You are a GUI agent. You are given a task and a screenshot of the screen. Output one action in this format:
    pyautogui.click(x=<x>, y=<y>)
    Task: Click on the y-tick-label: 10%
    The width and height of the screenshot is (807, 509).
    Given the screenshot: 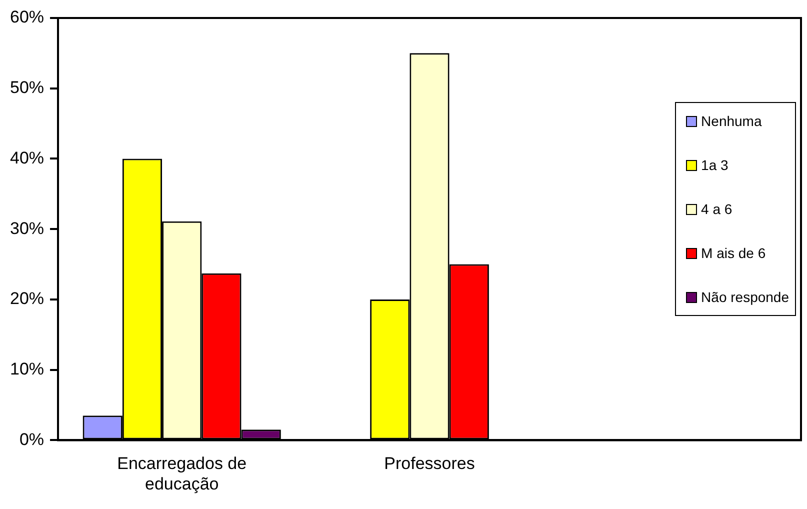 What is the action you would take?
    pyautogui.click(x=27, y=369)
    